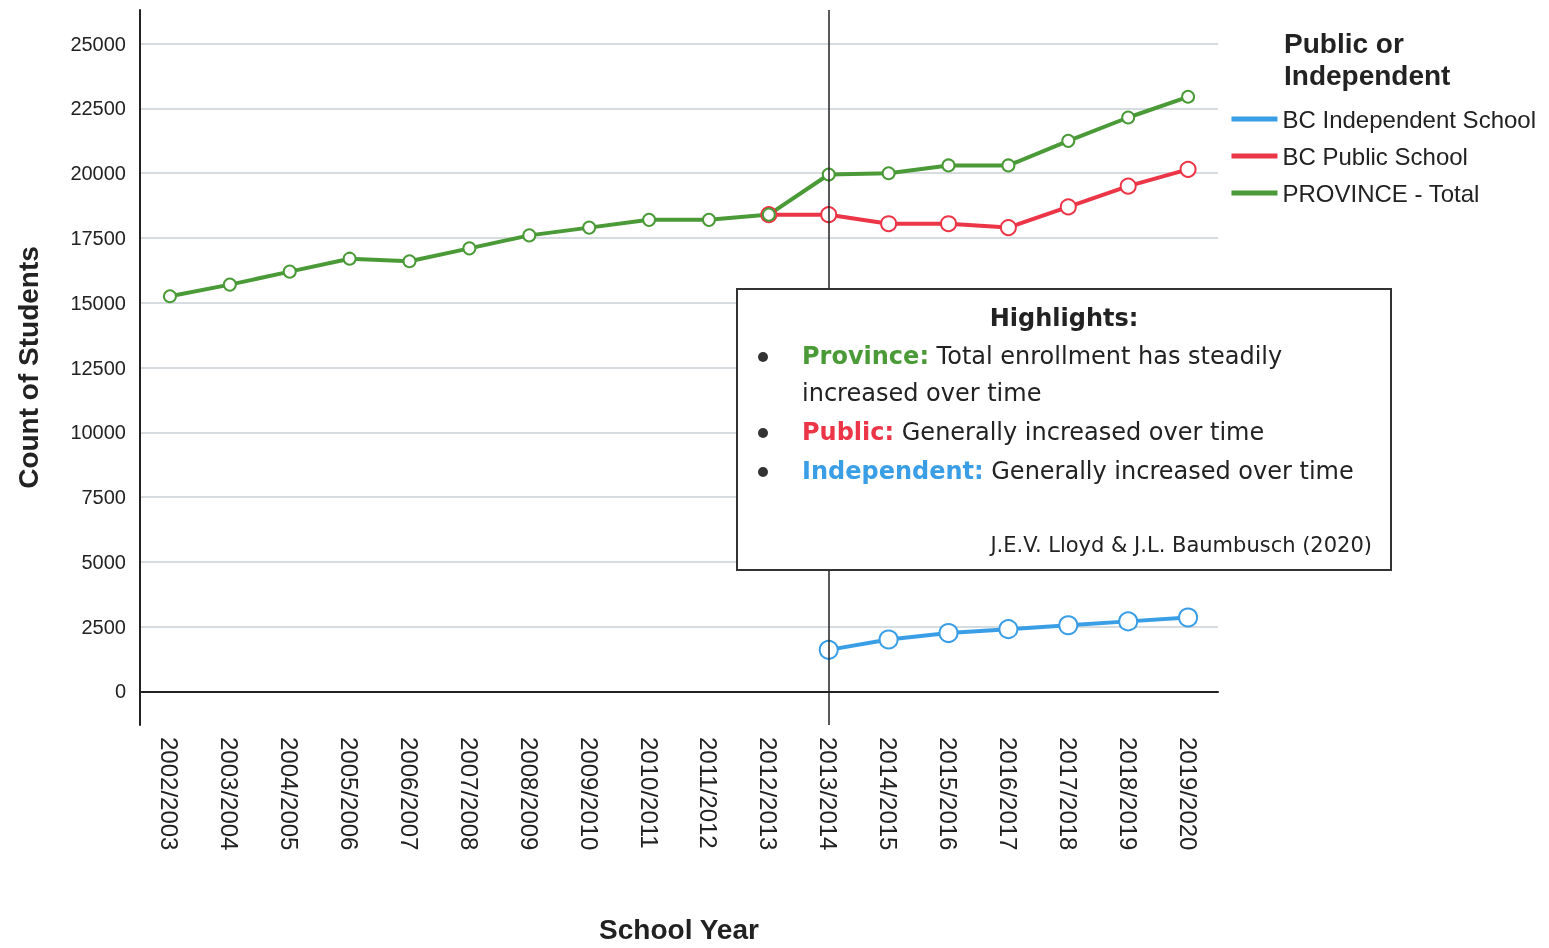 Image resolution: width=1549 pixels, height=948 pixels. I want to click on y-axis-title: Count of Students, so click(28, 367).